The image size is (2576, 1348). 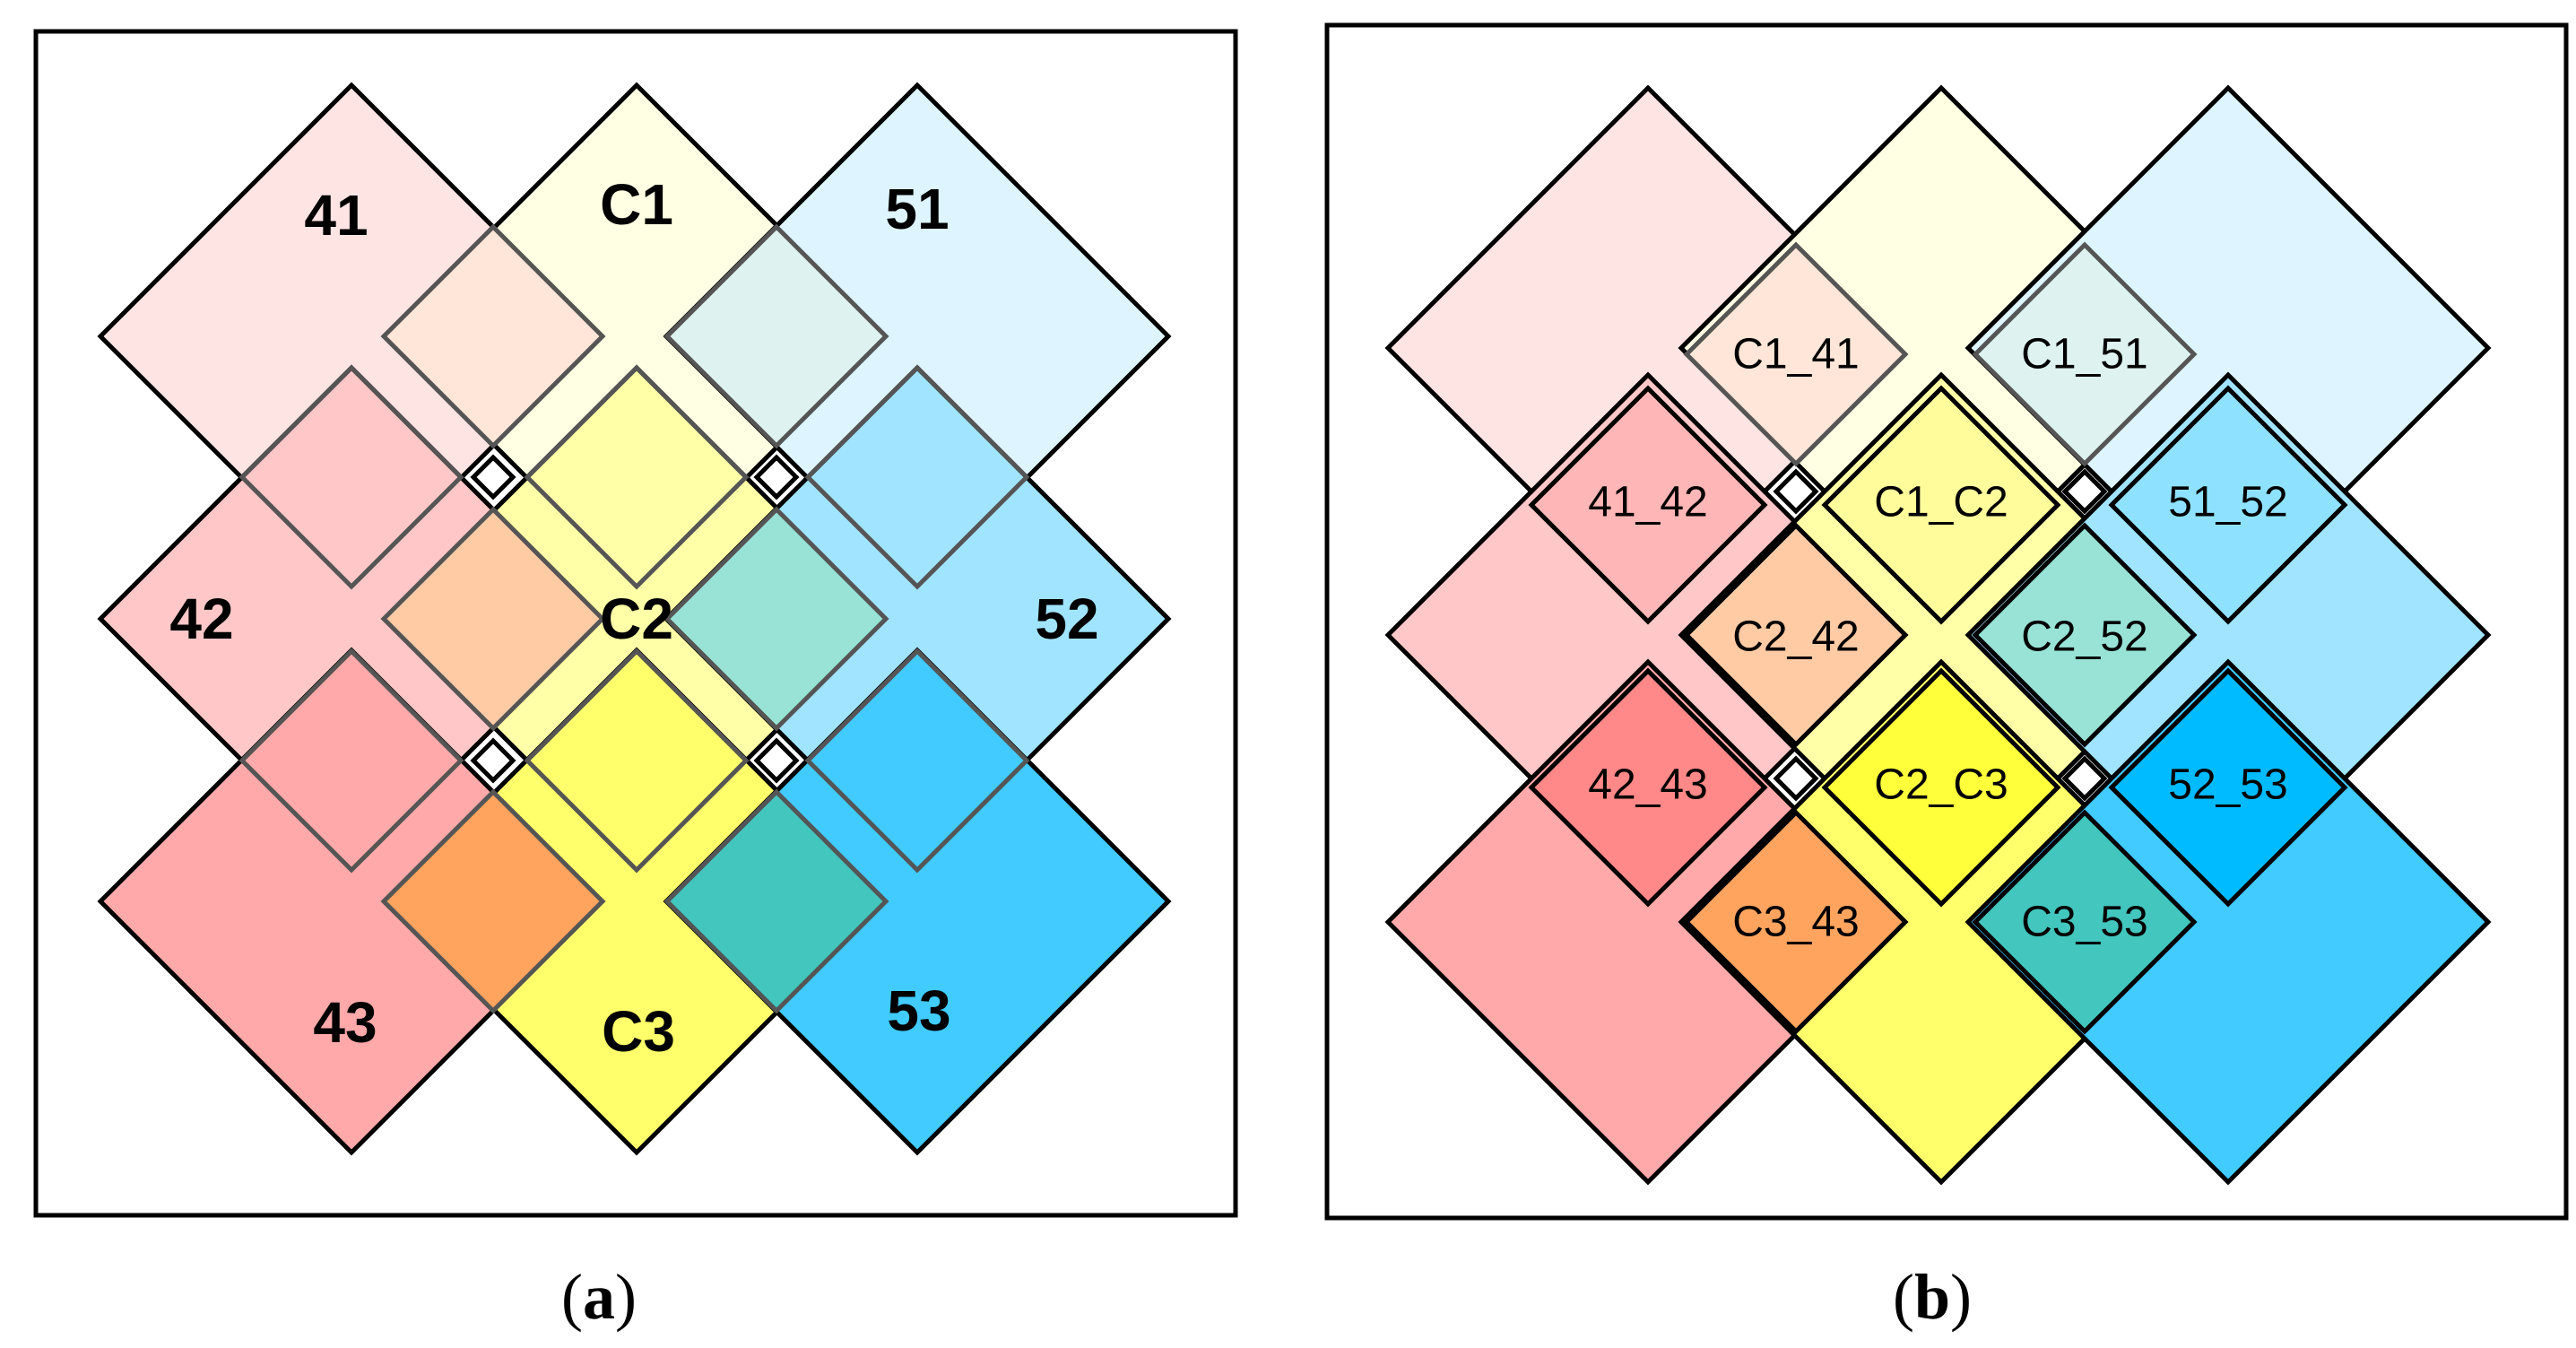 What do you see at coordinates (776, 761) in the screenshot?
I see `gap-a-4-diamond` at bounding box center [776, 761].